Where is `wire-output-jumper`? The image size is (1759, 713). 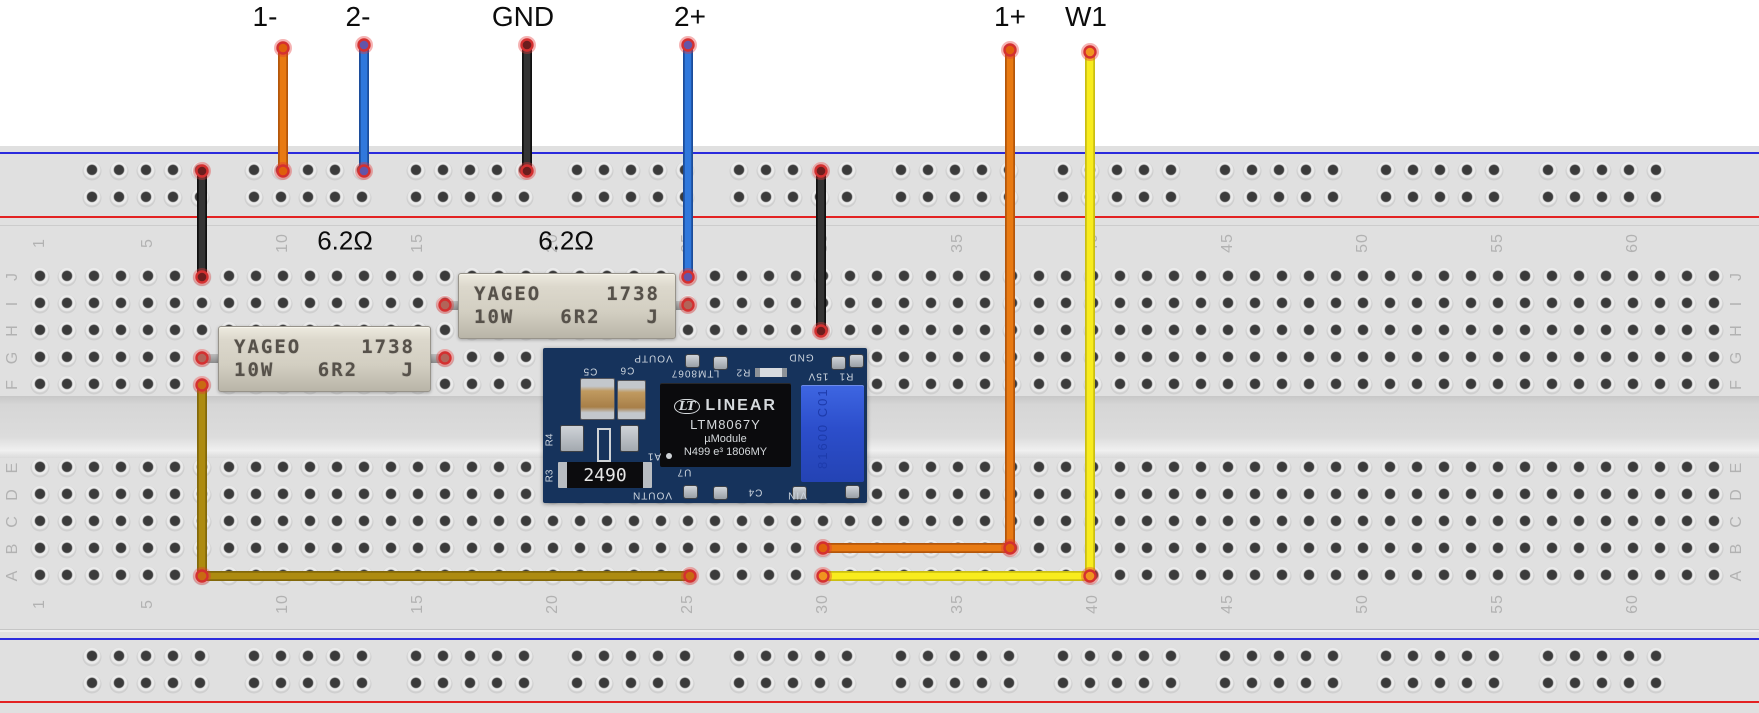
wire-output-jumper is located at coordinates (446, 480).